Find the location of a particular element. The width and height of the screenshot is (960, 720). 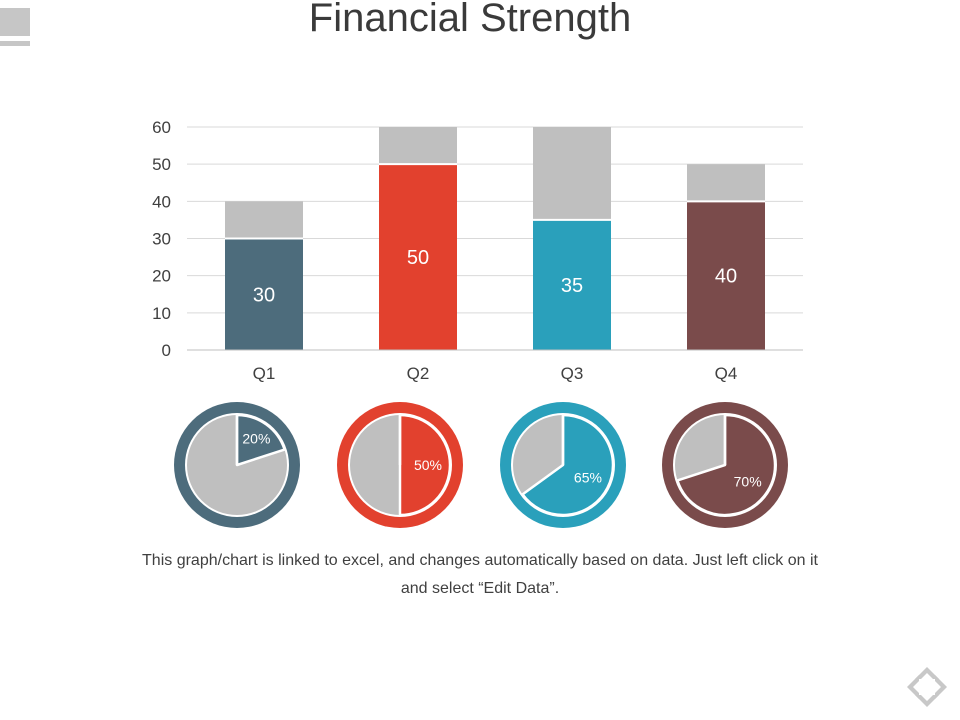

bar-data-label: 30 is located at coordinates (264, 295).